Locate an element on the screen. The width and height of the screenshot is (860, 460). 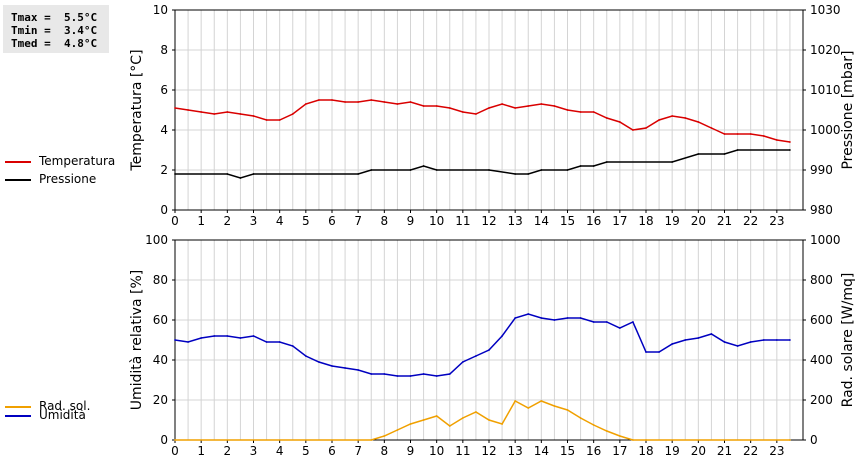
top-y2-tick-label: 990 is located at coordinates (821, 170).